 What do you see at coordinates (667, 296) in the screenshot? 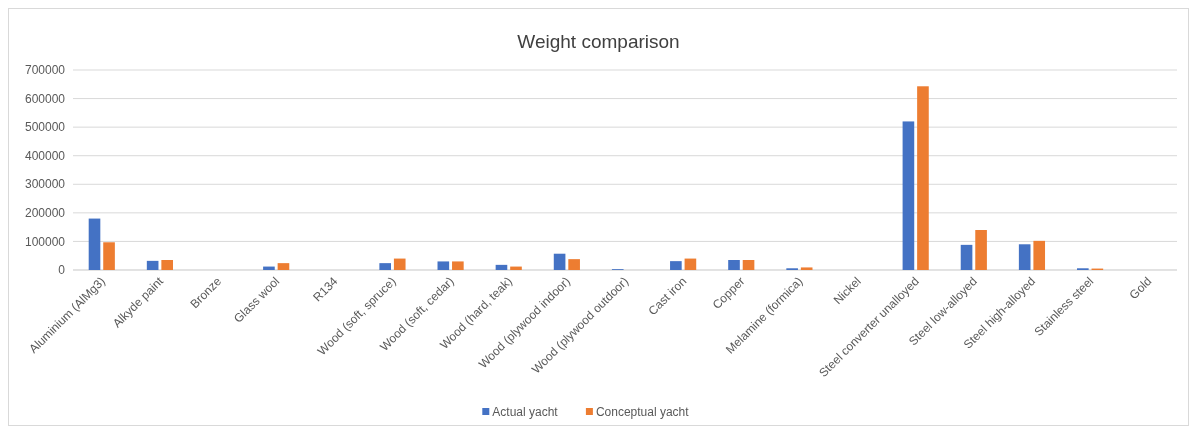
I see `x-tick-label: Cast iron` at bounding box center [667, 296].